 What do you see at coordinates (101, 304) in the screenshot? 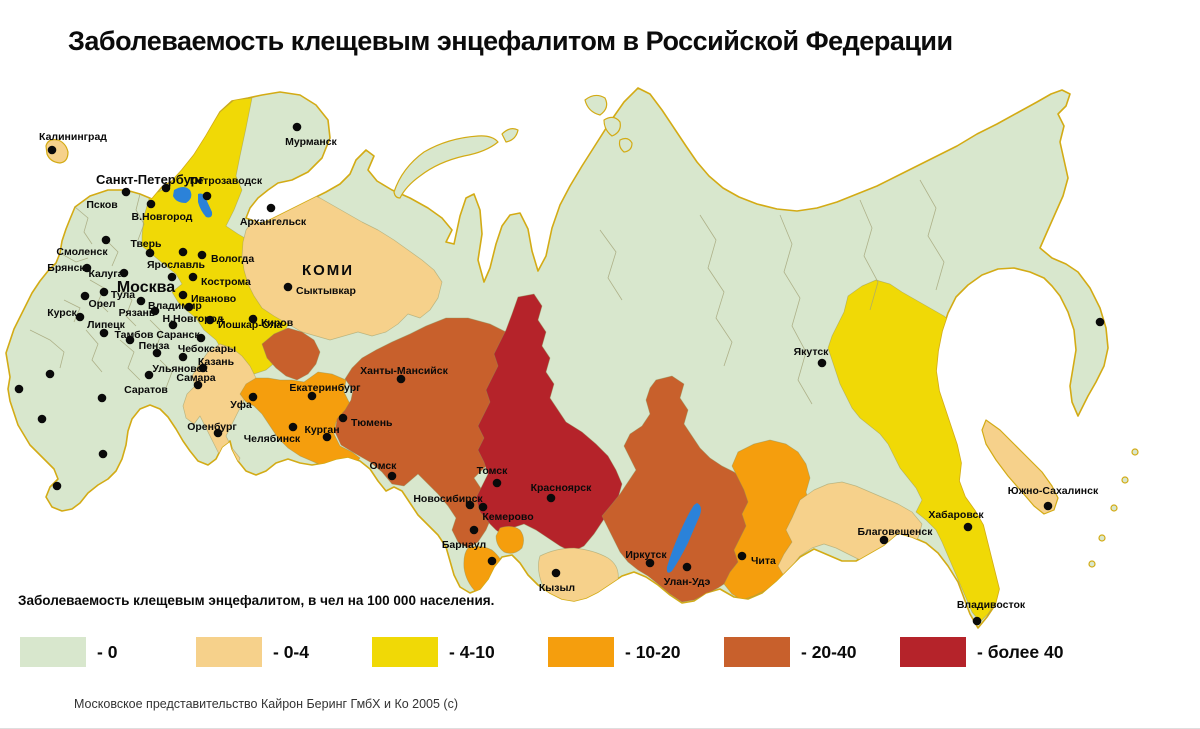
I see `city-label: Орел` at bounding box center [101, 304].